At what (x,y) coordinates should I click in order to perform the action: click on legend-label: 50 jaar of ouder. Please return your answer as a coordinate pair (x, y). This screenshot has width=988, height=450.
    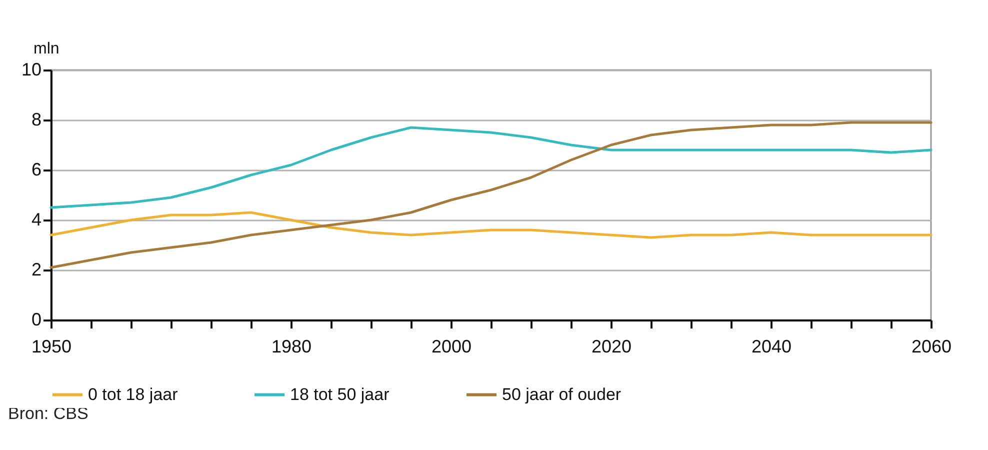
    Looking at the image, I should click on (562, 394).